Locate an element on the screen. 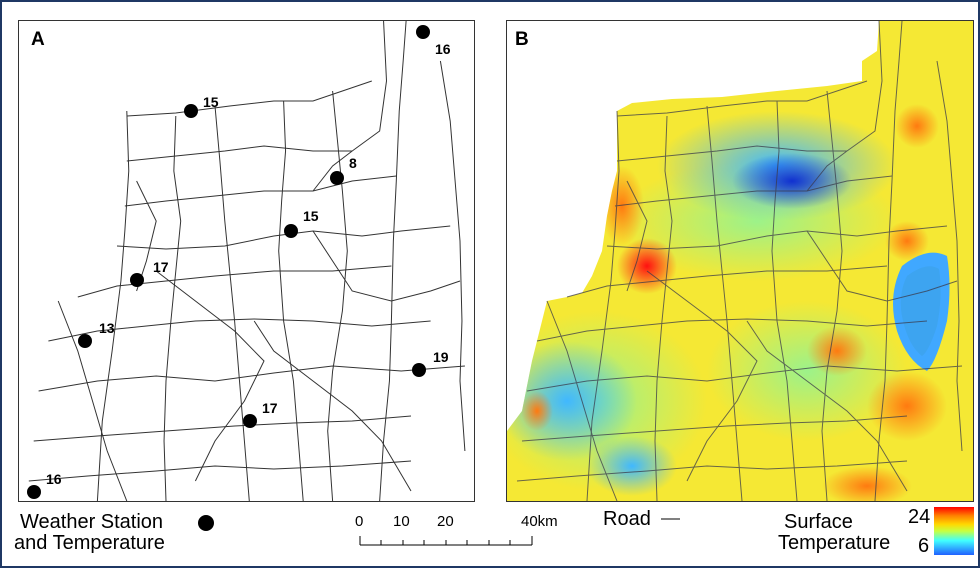  colorbar-min: 6 is located at coordinates (924, 546).